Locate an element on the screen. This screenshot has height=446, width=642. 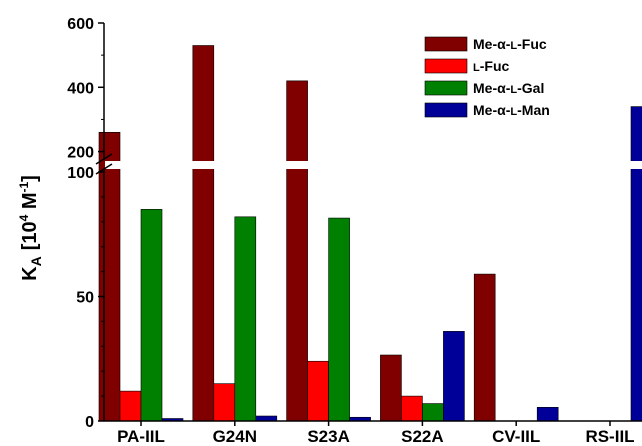
y-axis-title: KA [104 M-1] is located at coordinates (30, 228).